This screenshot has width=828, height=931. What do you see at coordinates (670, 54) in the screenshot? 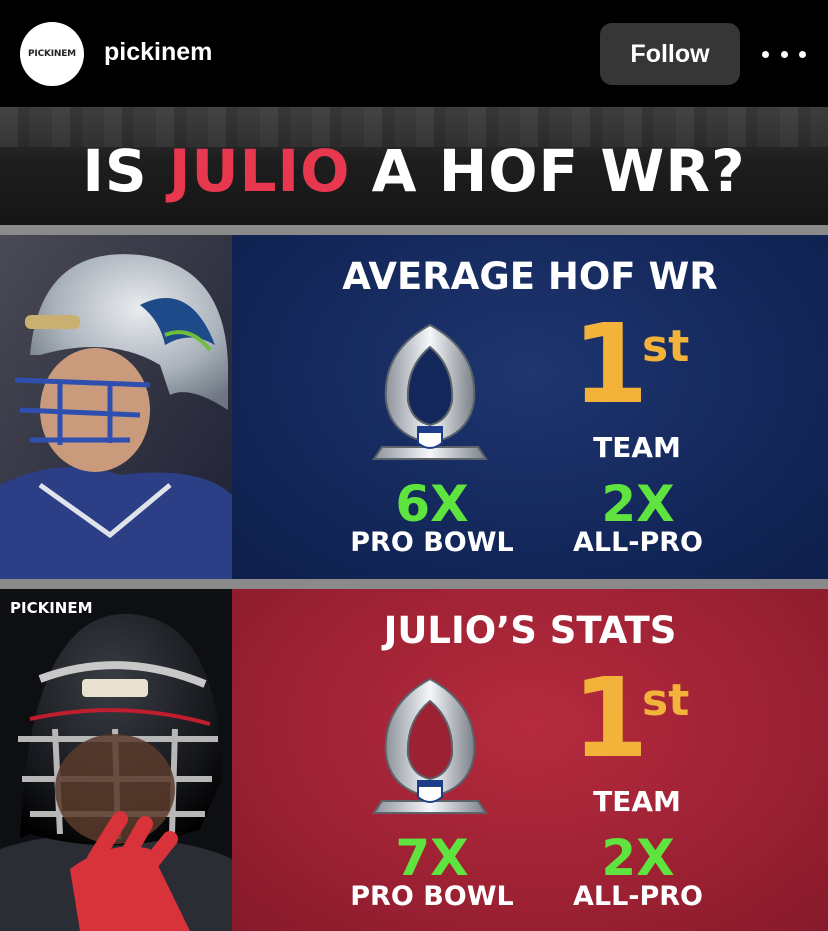
I see `follow-button: Follow` at bounding box center [670, 54].